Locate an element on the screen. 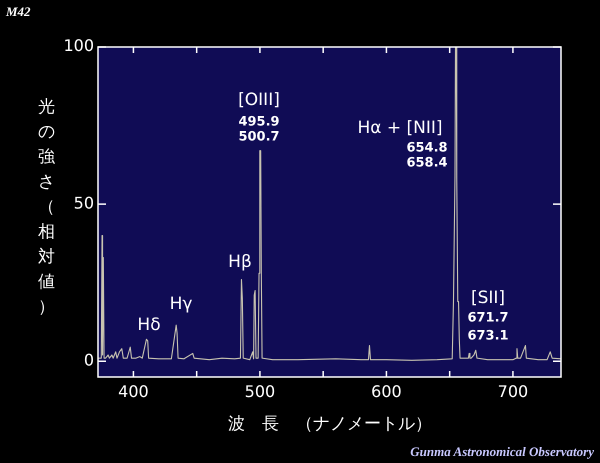 The width and height of the screenshot is (600, 463). annotation: Hγ is located at coordinates (181, 304).